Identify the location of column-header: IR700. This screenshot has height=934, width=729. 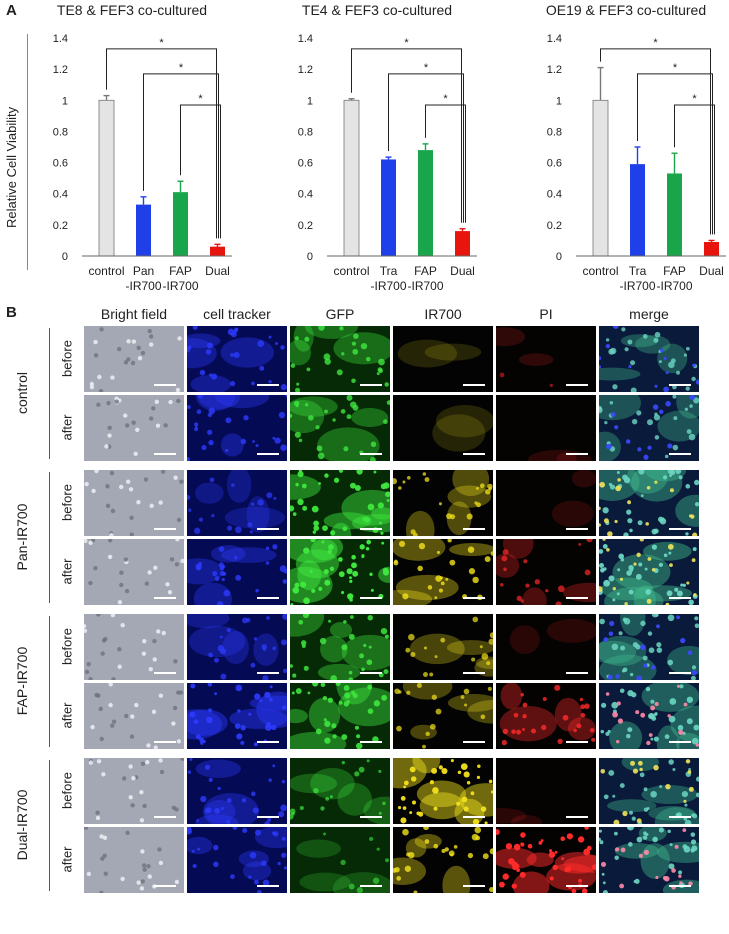
(443, 314).